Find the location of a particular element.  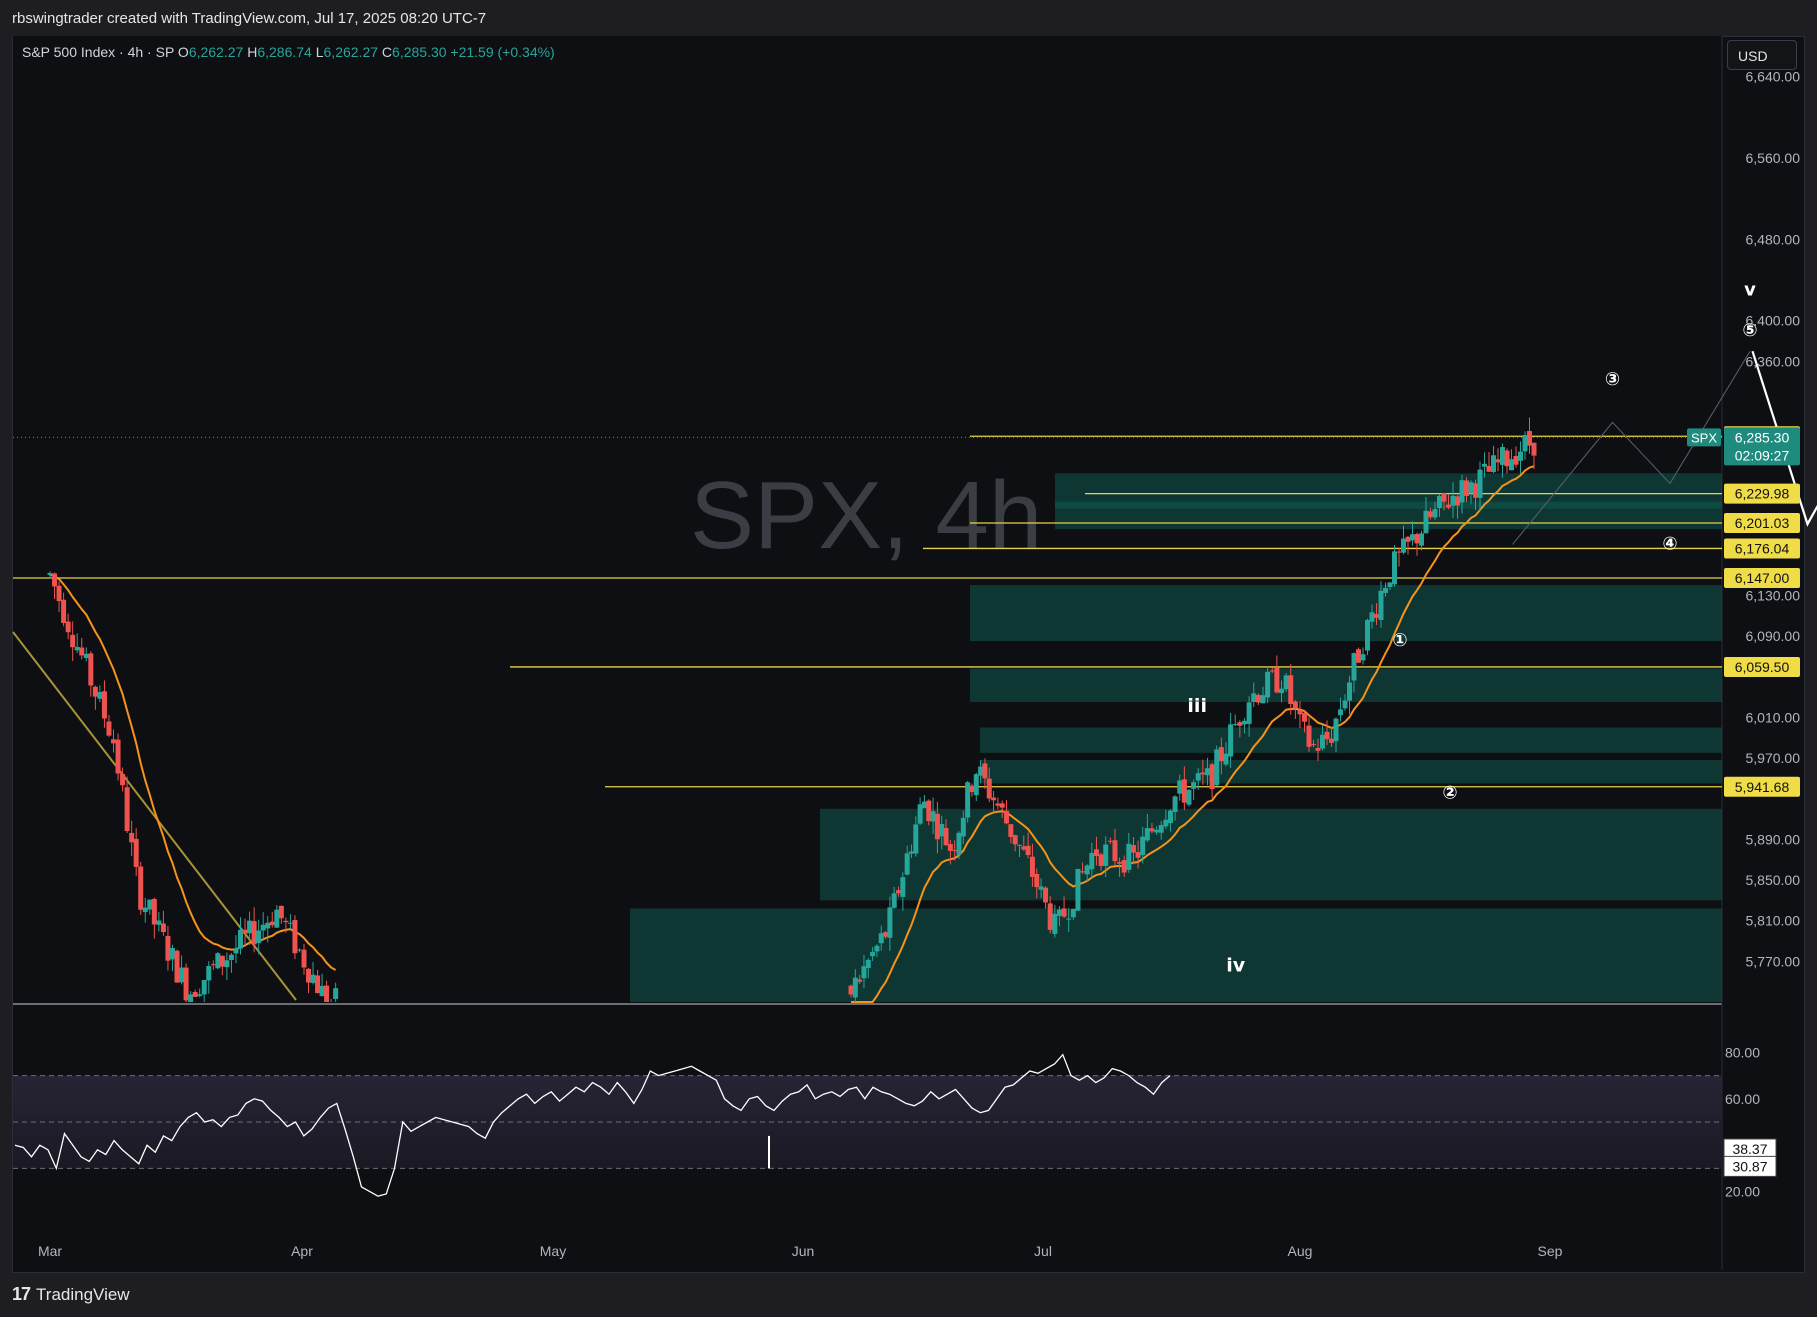

current-price-label: 6,285.30 is located at coordinates (1762, 437).